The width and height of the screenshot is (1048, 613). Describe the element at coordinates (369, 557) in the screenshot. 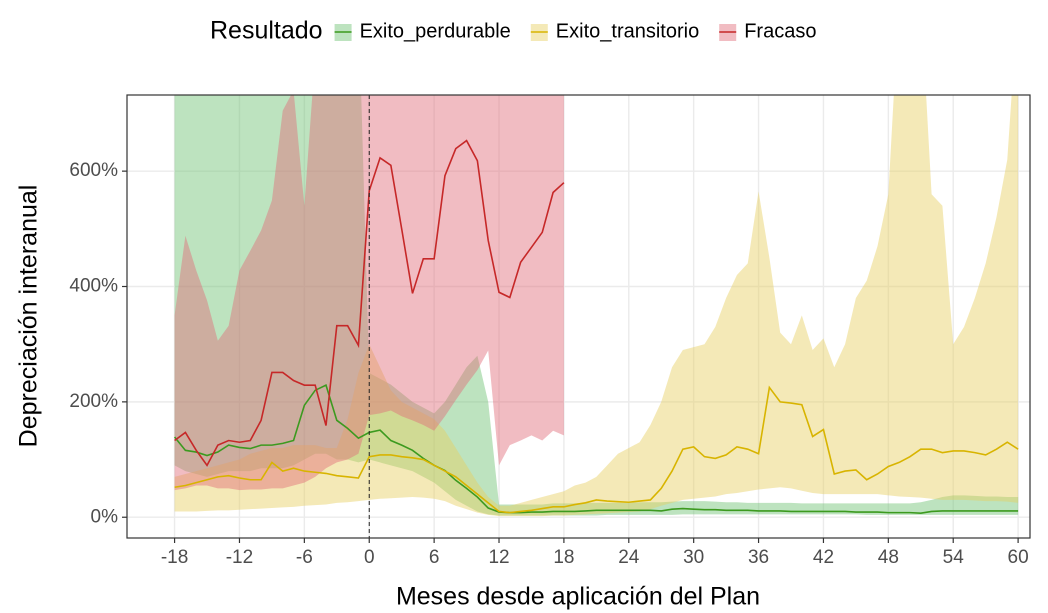

I see `x-tick-label: 0` at that location.